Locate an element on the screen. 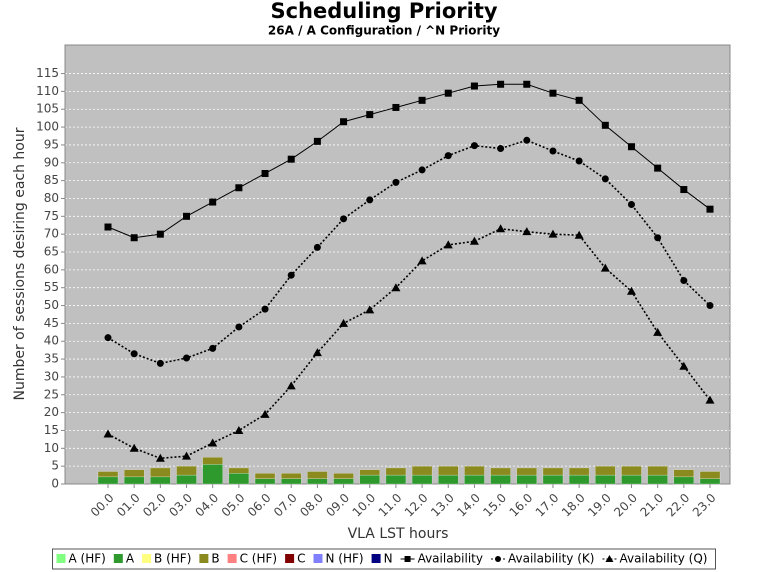 This screenshot has width=768, height=572. legend-item: B (HF) is located at coordinates (166, 559).